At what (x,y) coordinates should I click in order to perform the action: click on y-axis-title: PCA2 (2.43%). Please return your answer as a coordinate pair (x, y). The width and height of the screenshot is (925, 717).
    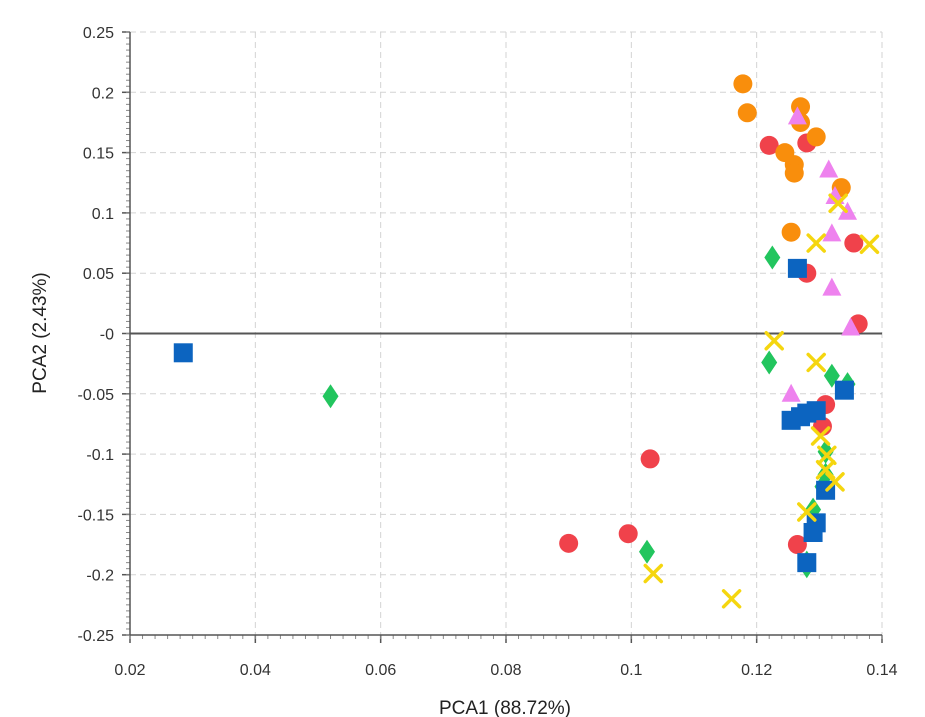
    Looking at the image, I should click on (40, 332).